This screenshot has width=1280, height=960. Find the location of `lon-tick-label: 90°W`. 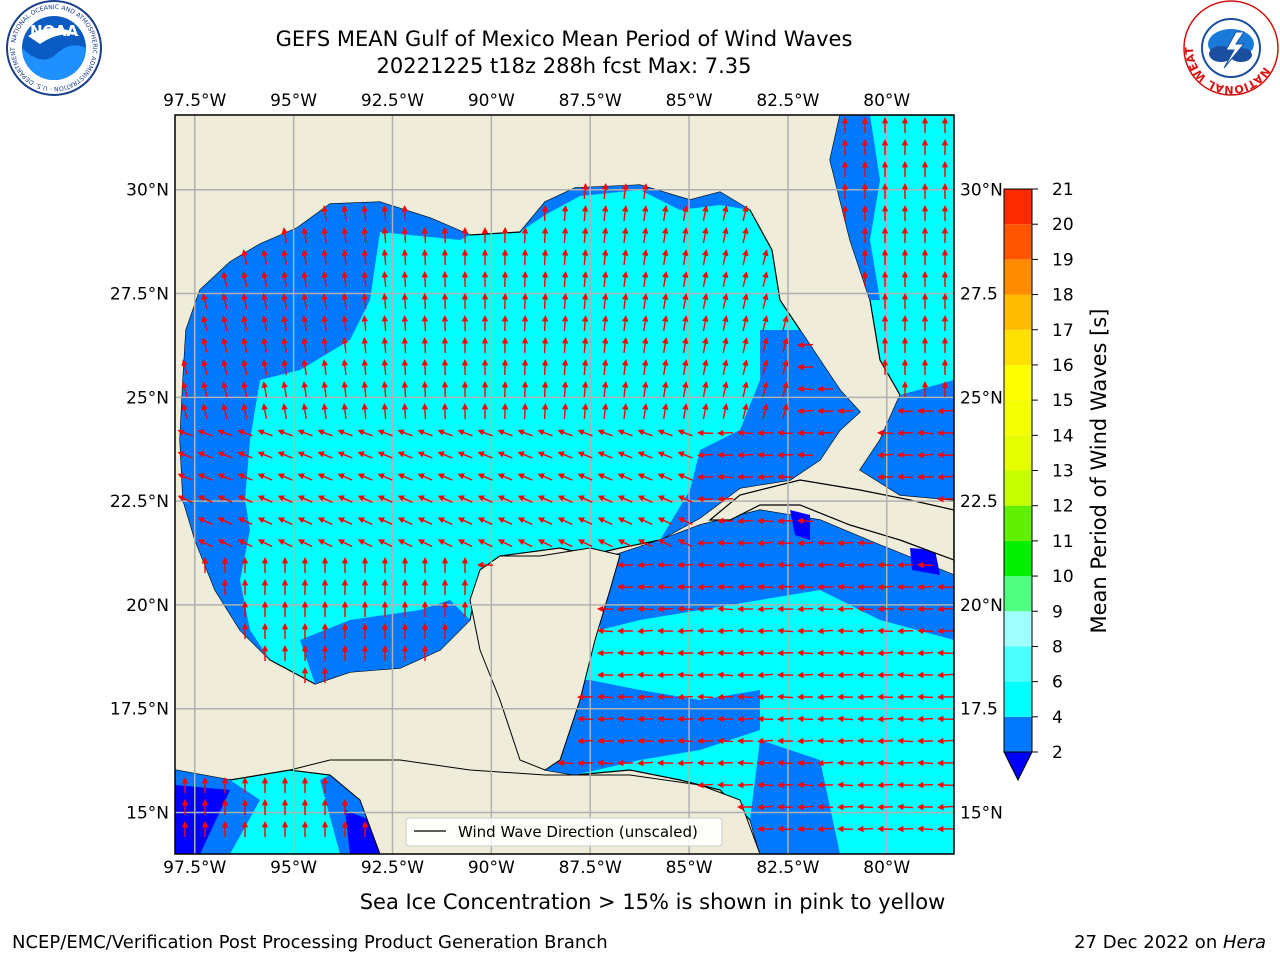

lon-tick-label: 90°W is located at coordinates (491, 868).